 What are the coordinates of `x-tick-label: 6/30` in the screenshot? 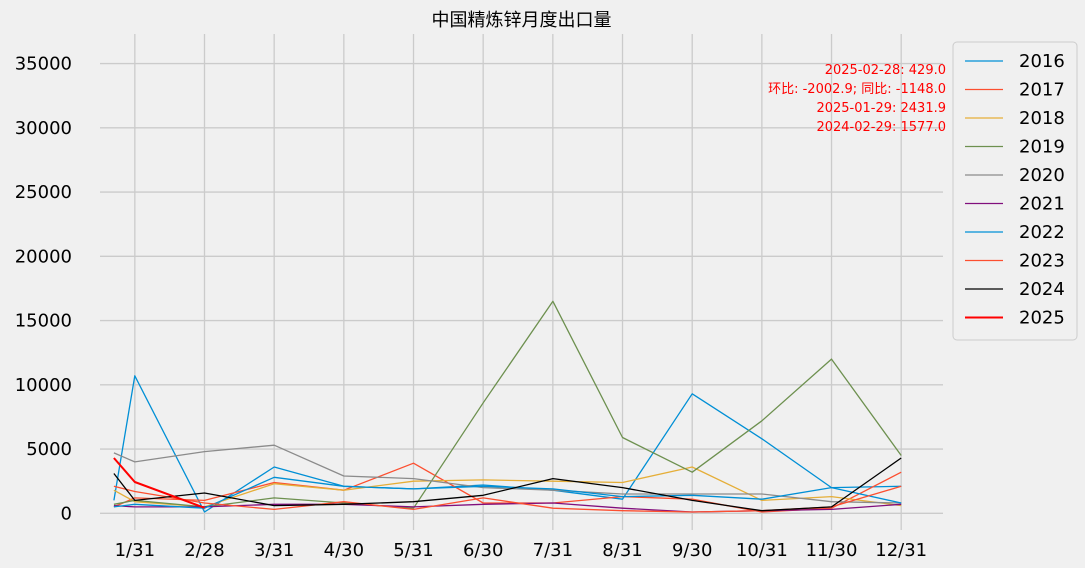 It's located at (483, 550).